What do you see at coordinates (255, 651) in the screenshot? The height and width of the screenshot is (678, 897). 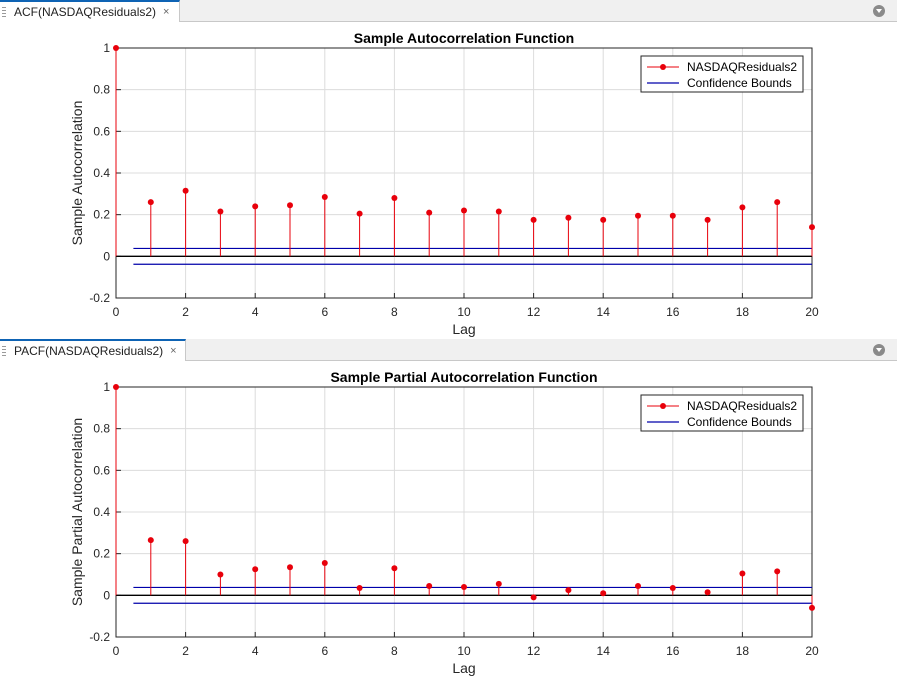 I see `x-tick-label: 4` at bounding box center [255, 651].